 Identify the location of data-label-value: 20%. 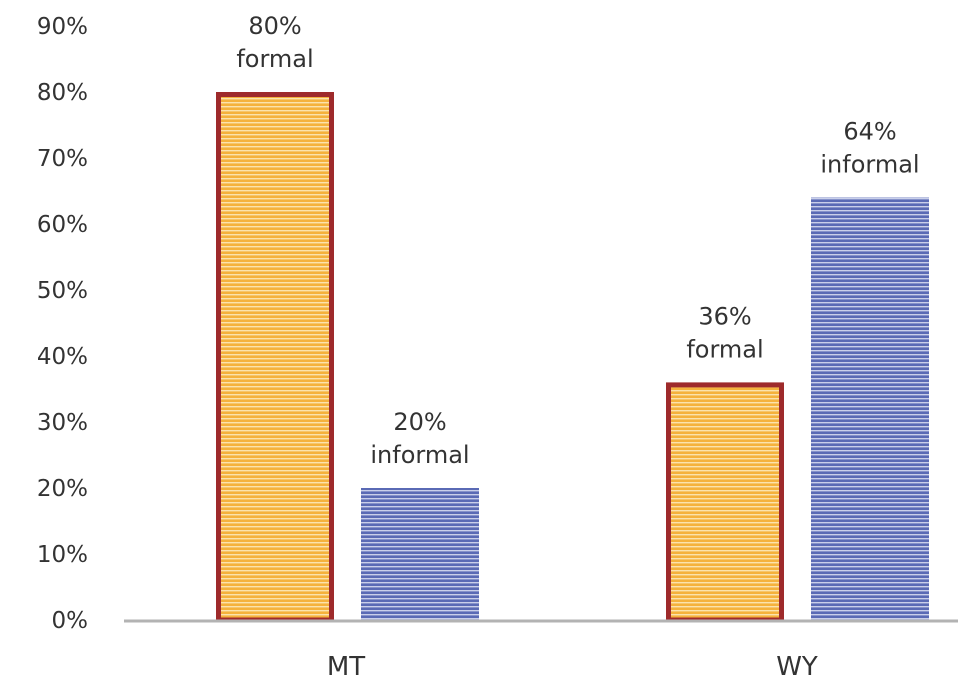
(419, 422).